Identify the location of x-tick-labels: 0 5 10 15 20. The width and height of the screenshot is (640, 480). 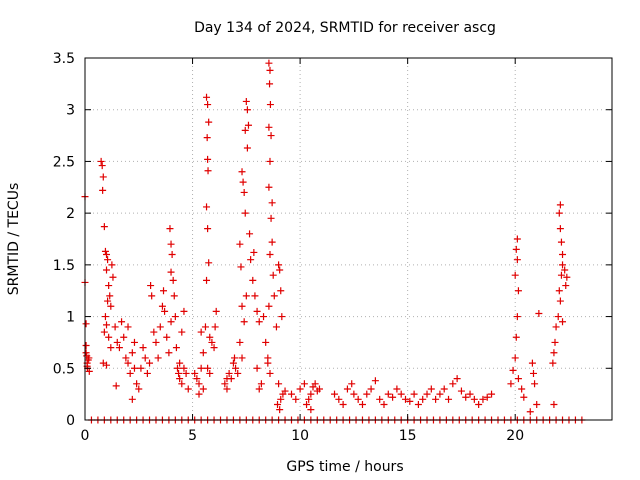
(303, 436).